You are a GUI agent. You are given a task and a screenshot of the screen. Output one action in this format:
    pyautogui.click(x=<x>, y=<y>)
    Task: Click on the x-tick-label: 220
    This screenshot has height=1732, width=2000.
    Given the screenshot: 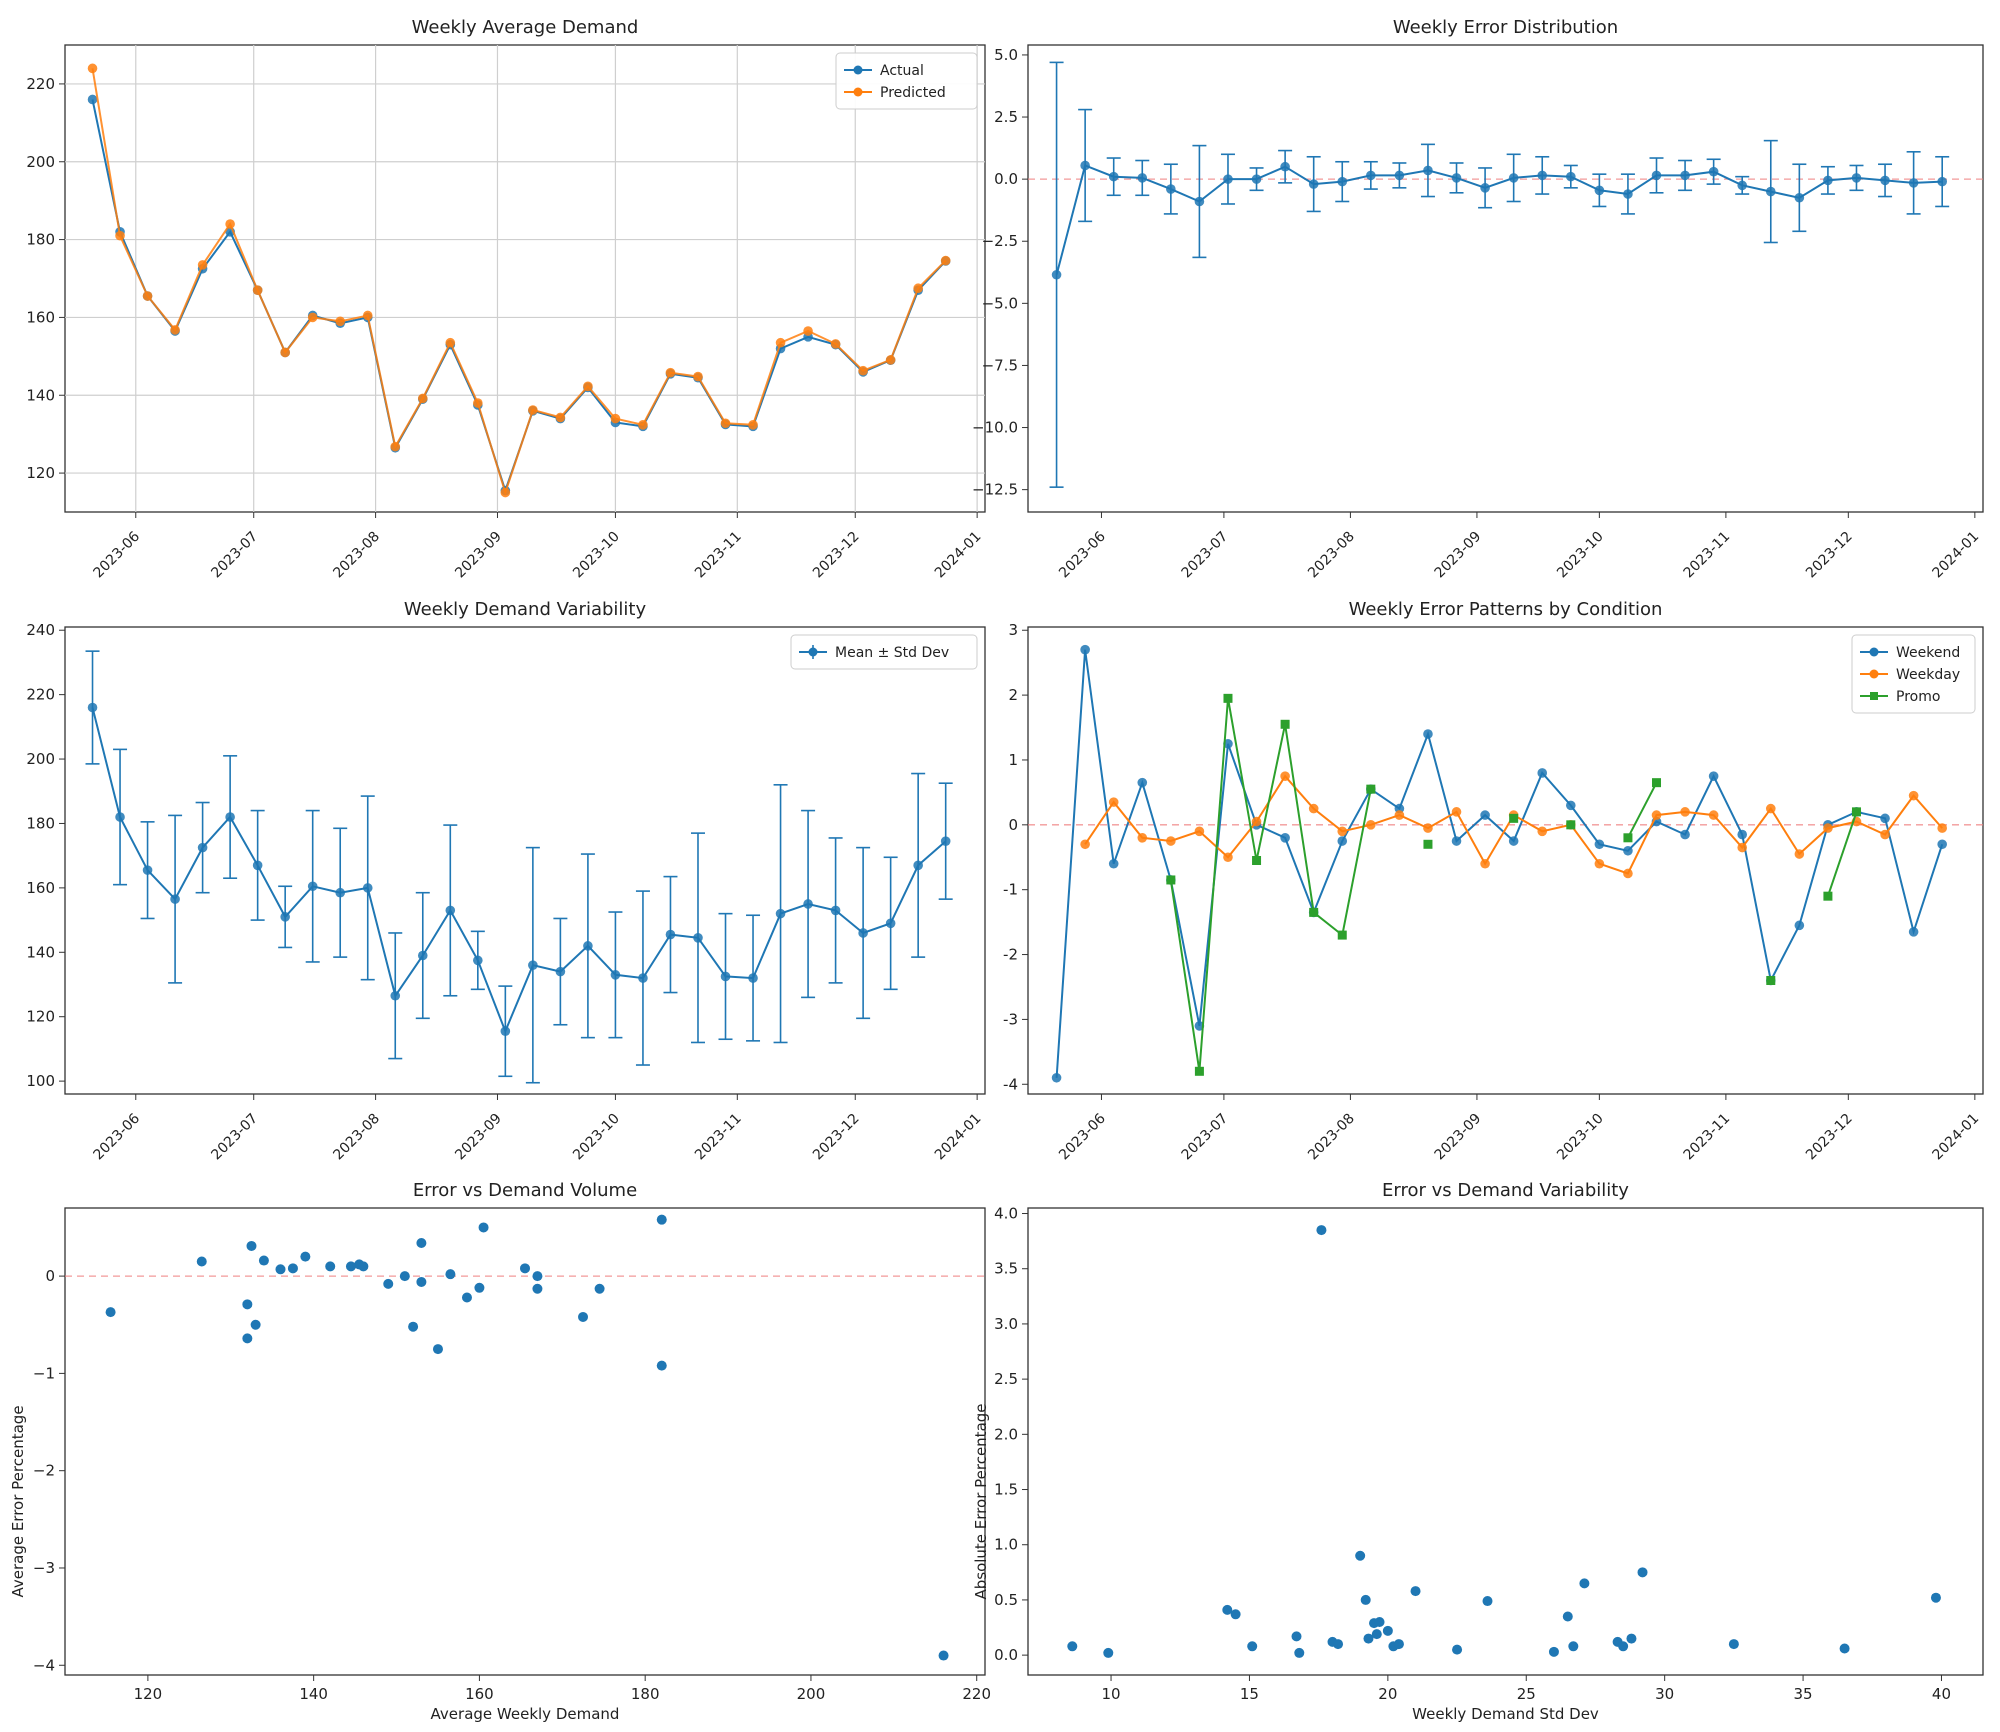 What is the action you would take?
    pyautogui.click(x=976, y=1694)
    